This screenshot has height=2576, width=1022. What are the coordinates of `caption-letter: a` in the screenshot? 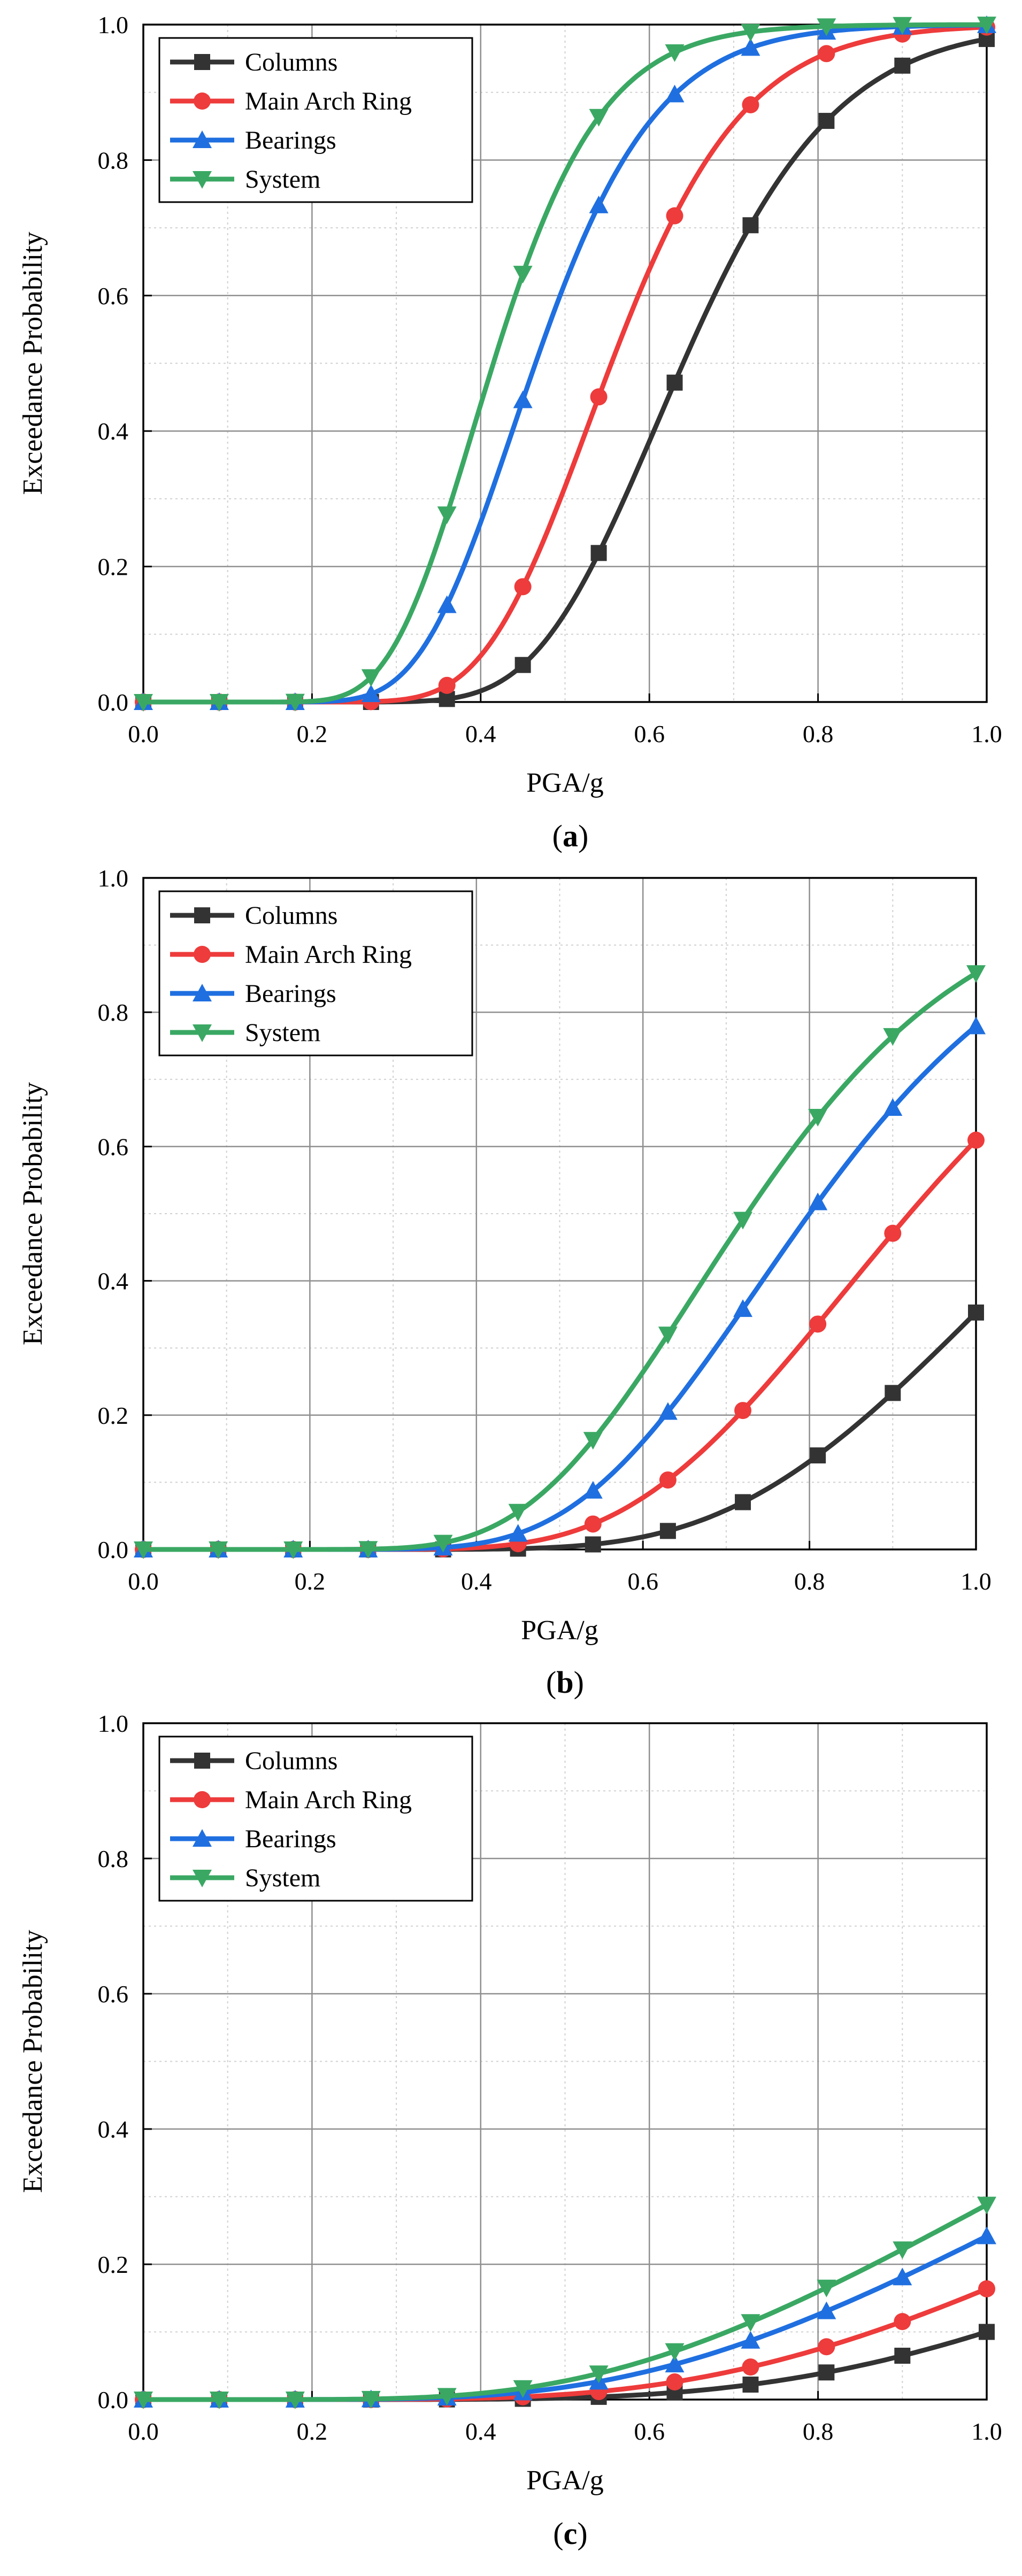 It's located at (570, 836).